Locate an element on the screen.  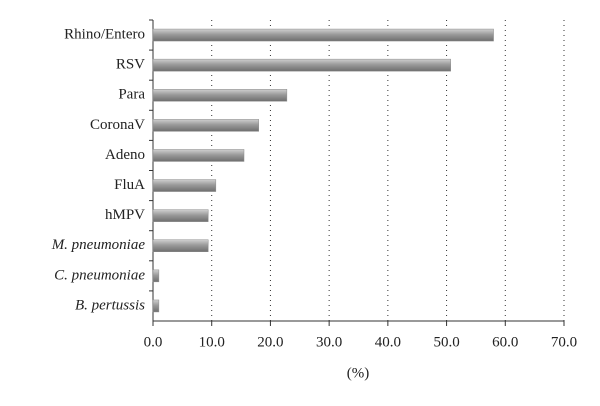
y-tick-label: C. pneumoniae is located at coordinates (99, 275).